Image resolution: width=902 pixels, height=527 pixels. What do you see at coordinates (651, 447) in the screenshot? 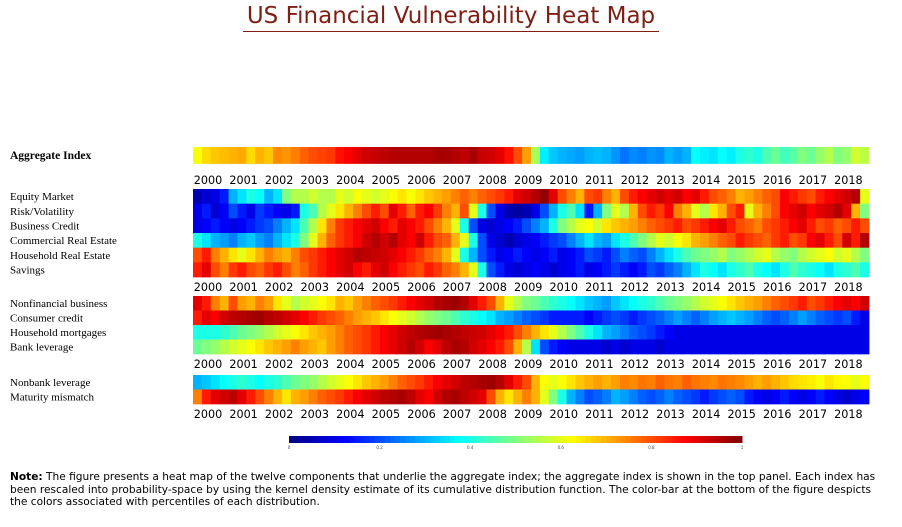
I see `colorbar-tick-label: 0.8` at bounding box center [651, 447].